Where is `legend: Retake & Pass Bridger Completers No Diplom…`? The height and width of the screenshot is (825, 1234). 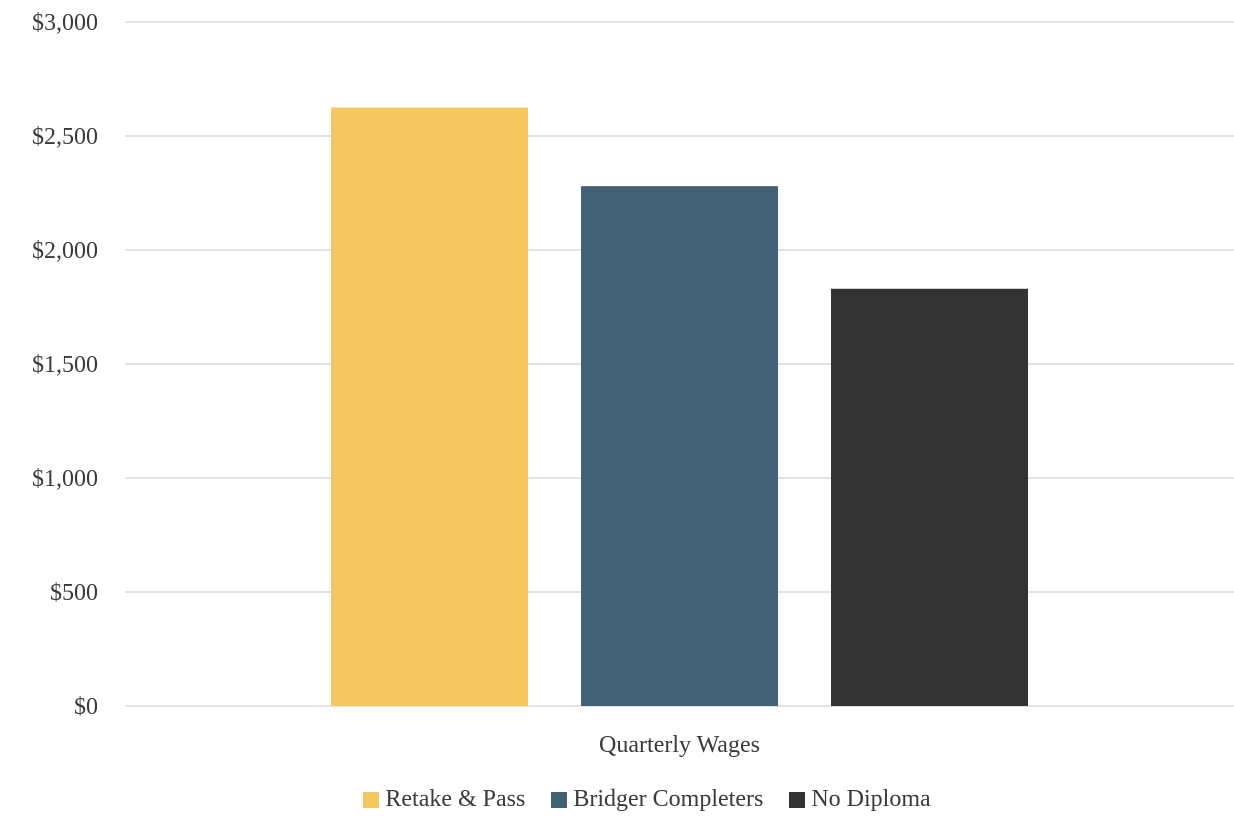 legend: Retake & Pass Bridger Completers No Diplom… is located at coordinates (617, 799).